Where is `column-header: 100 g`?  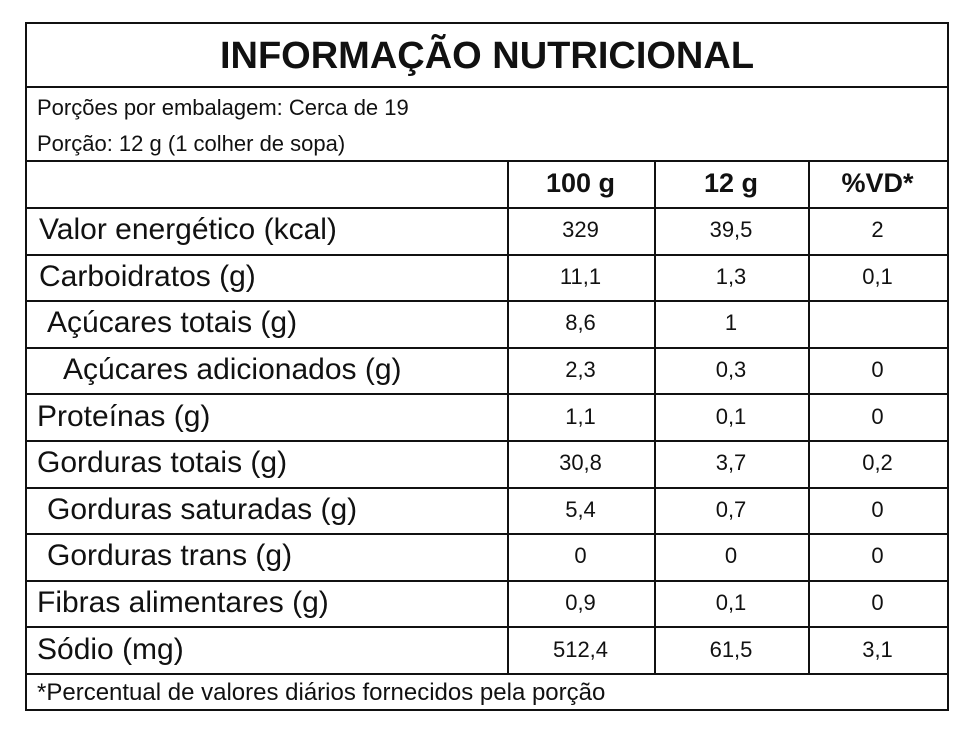 column-header: 100 g is located at coordinates (580, 183).